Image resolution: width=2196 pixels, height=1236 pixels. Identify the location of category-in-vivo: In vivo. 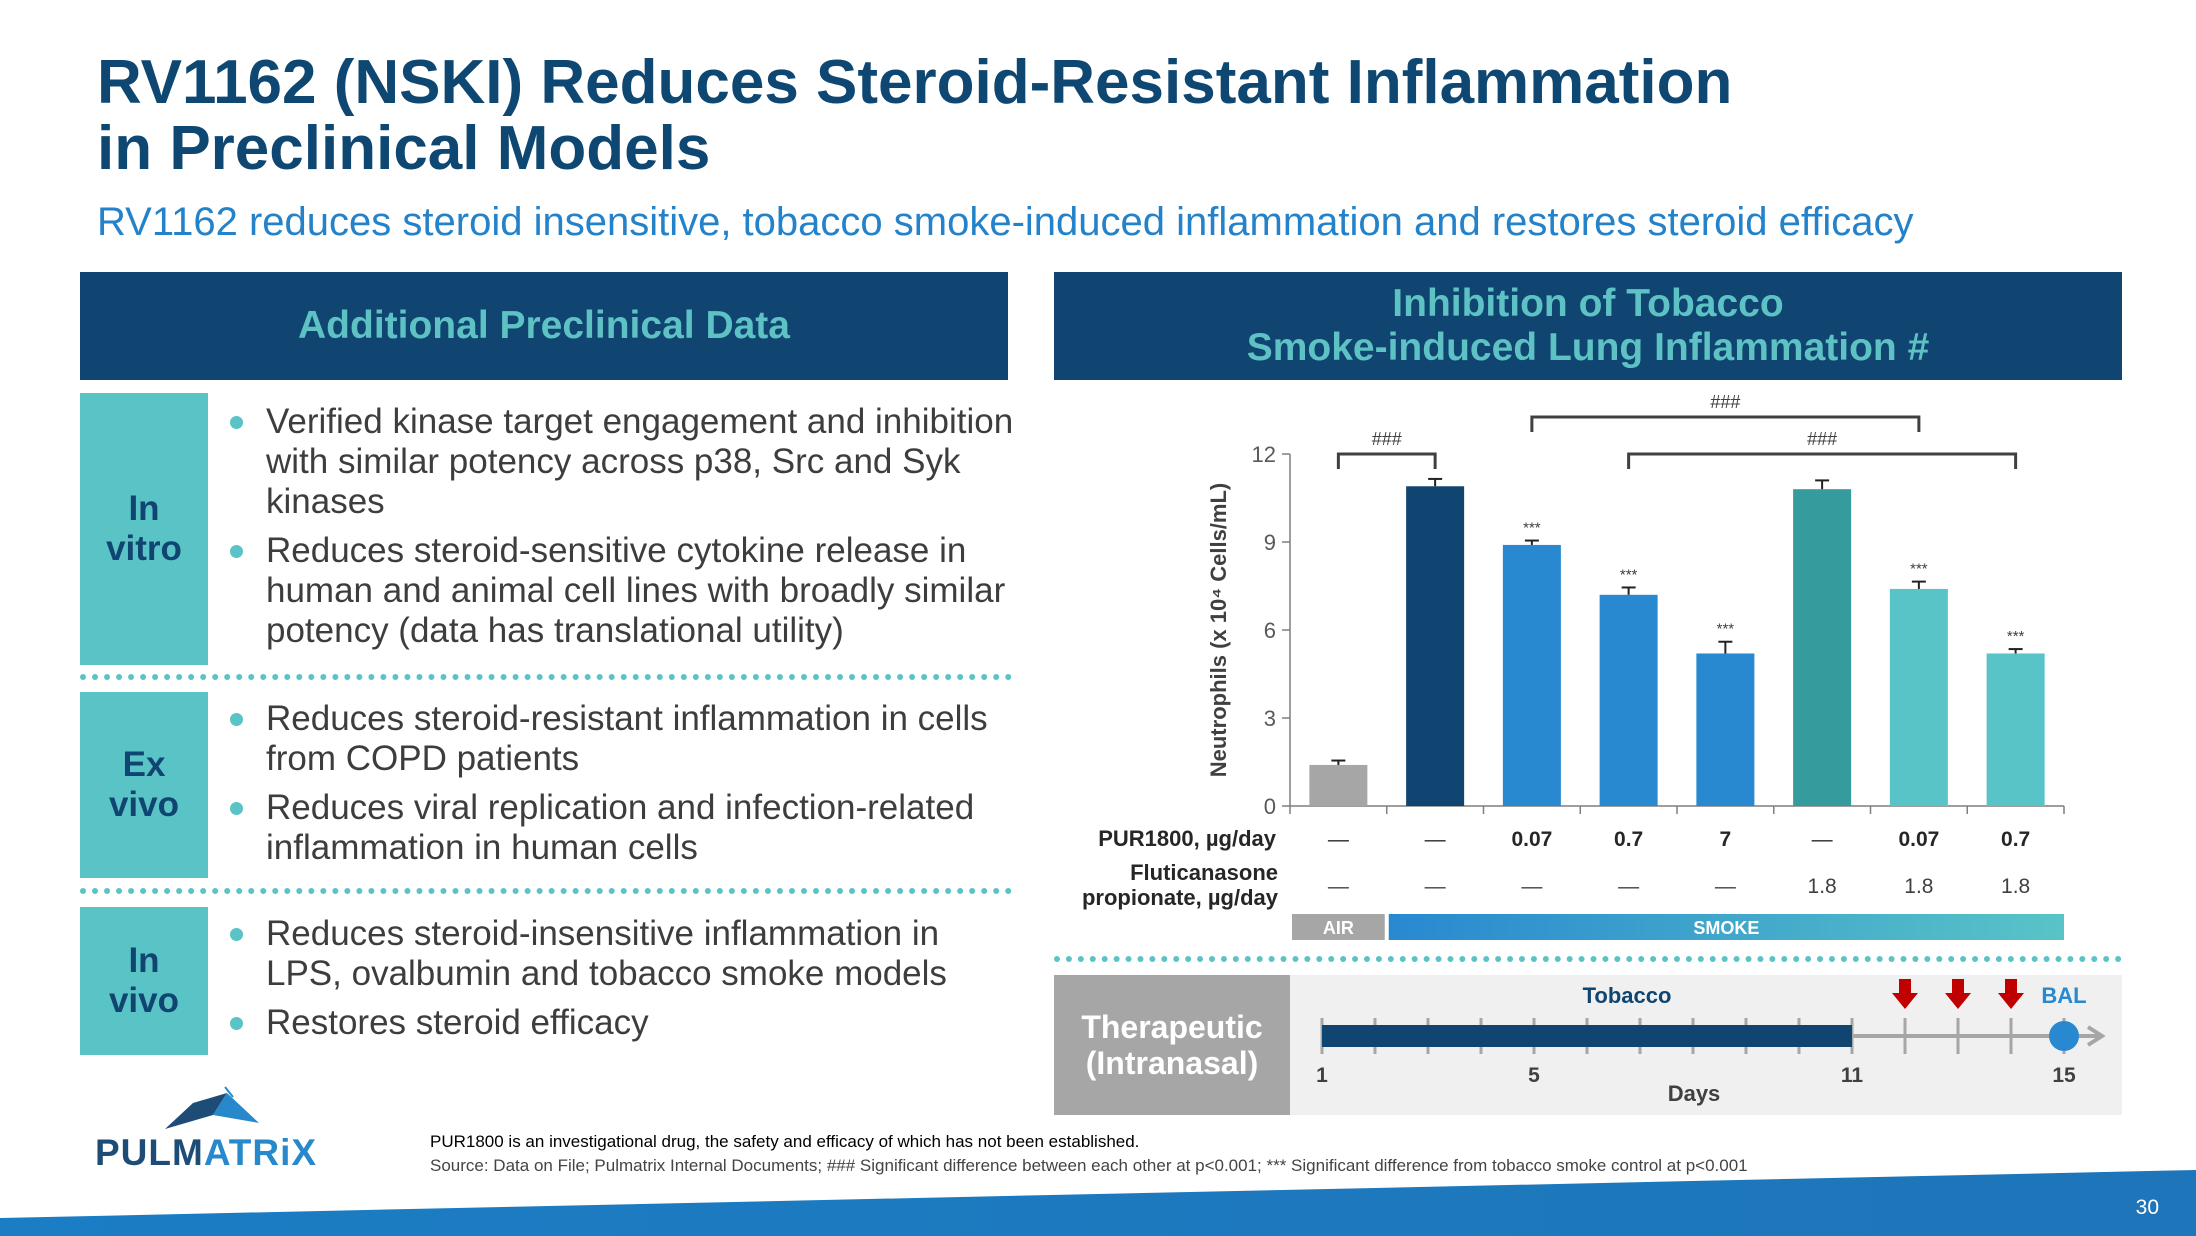
(144, 981).